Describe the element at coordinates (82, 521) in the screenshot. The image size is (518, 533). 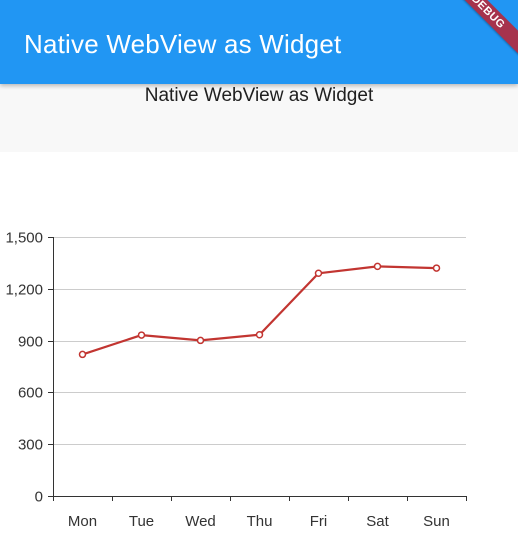
I see `x-tick-label: Mon` at that location.